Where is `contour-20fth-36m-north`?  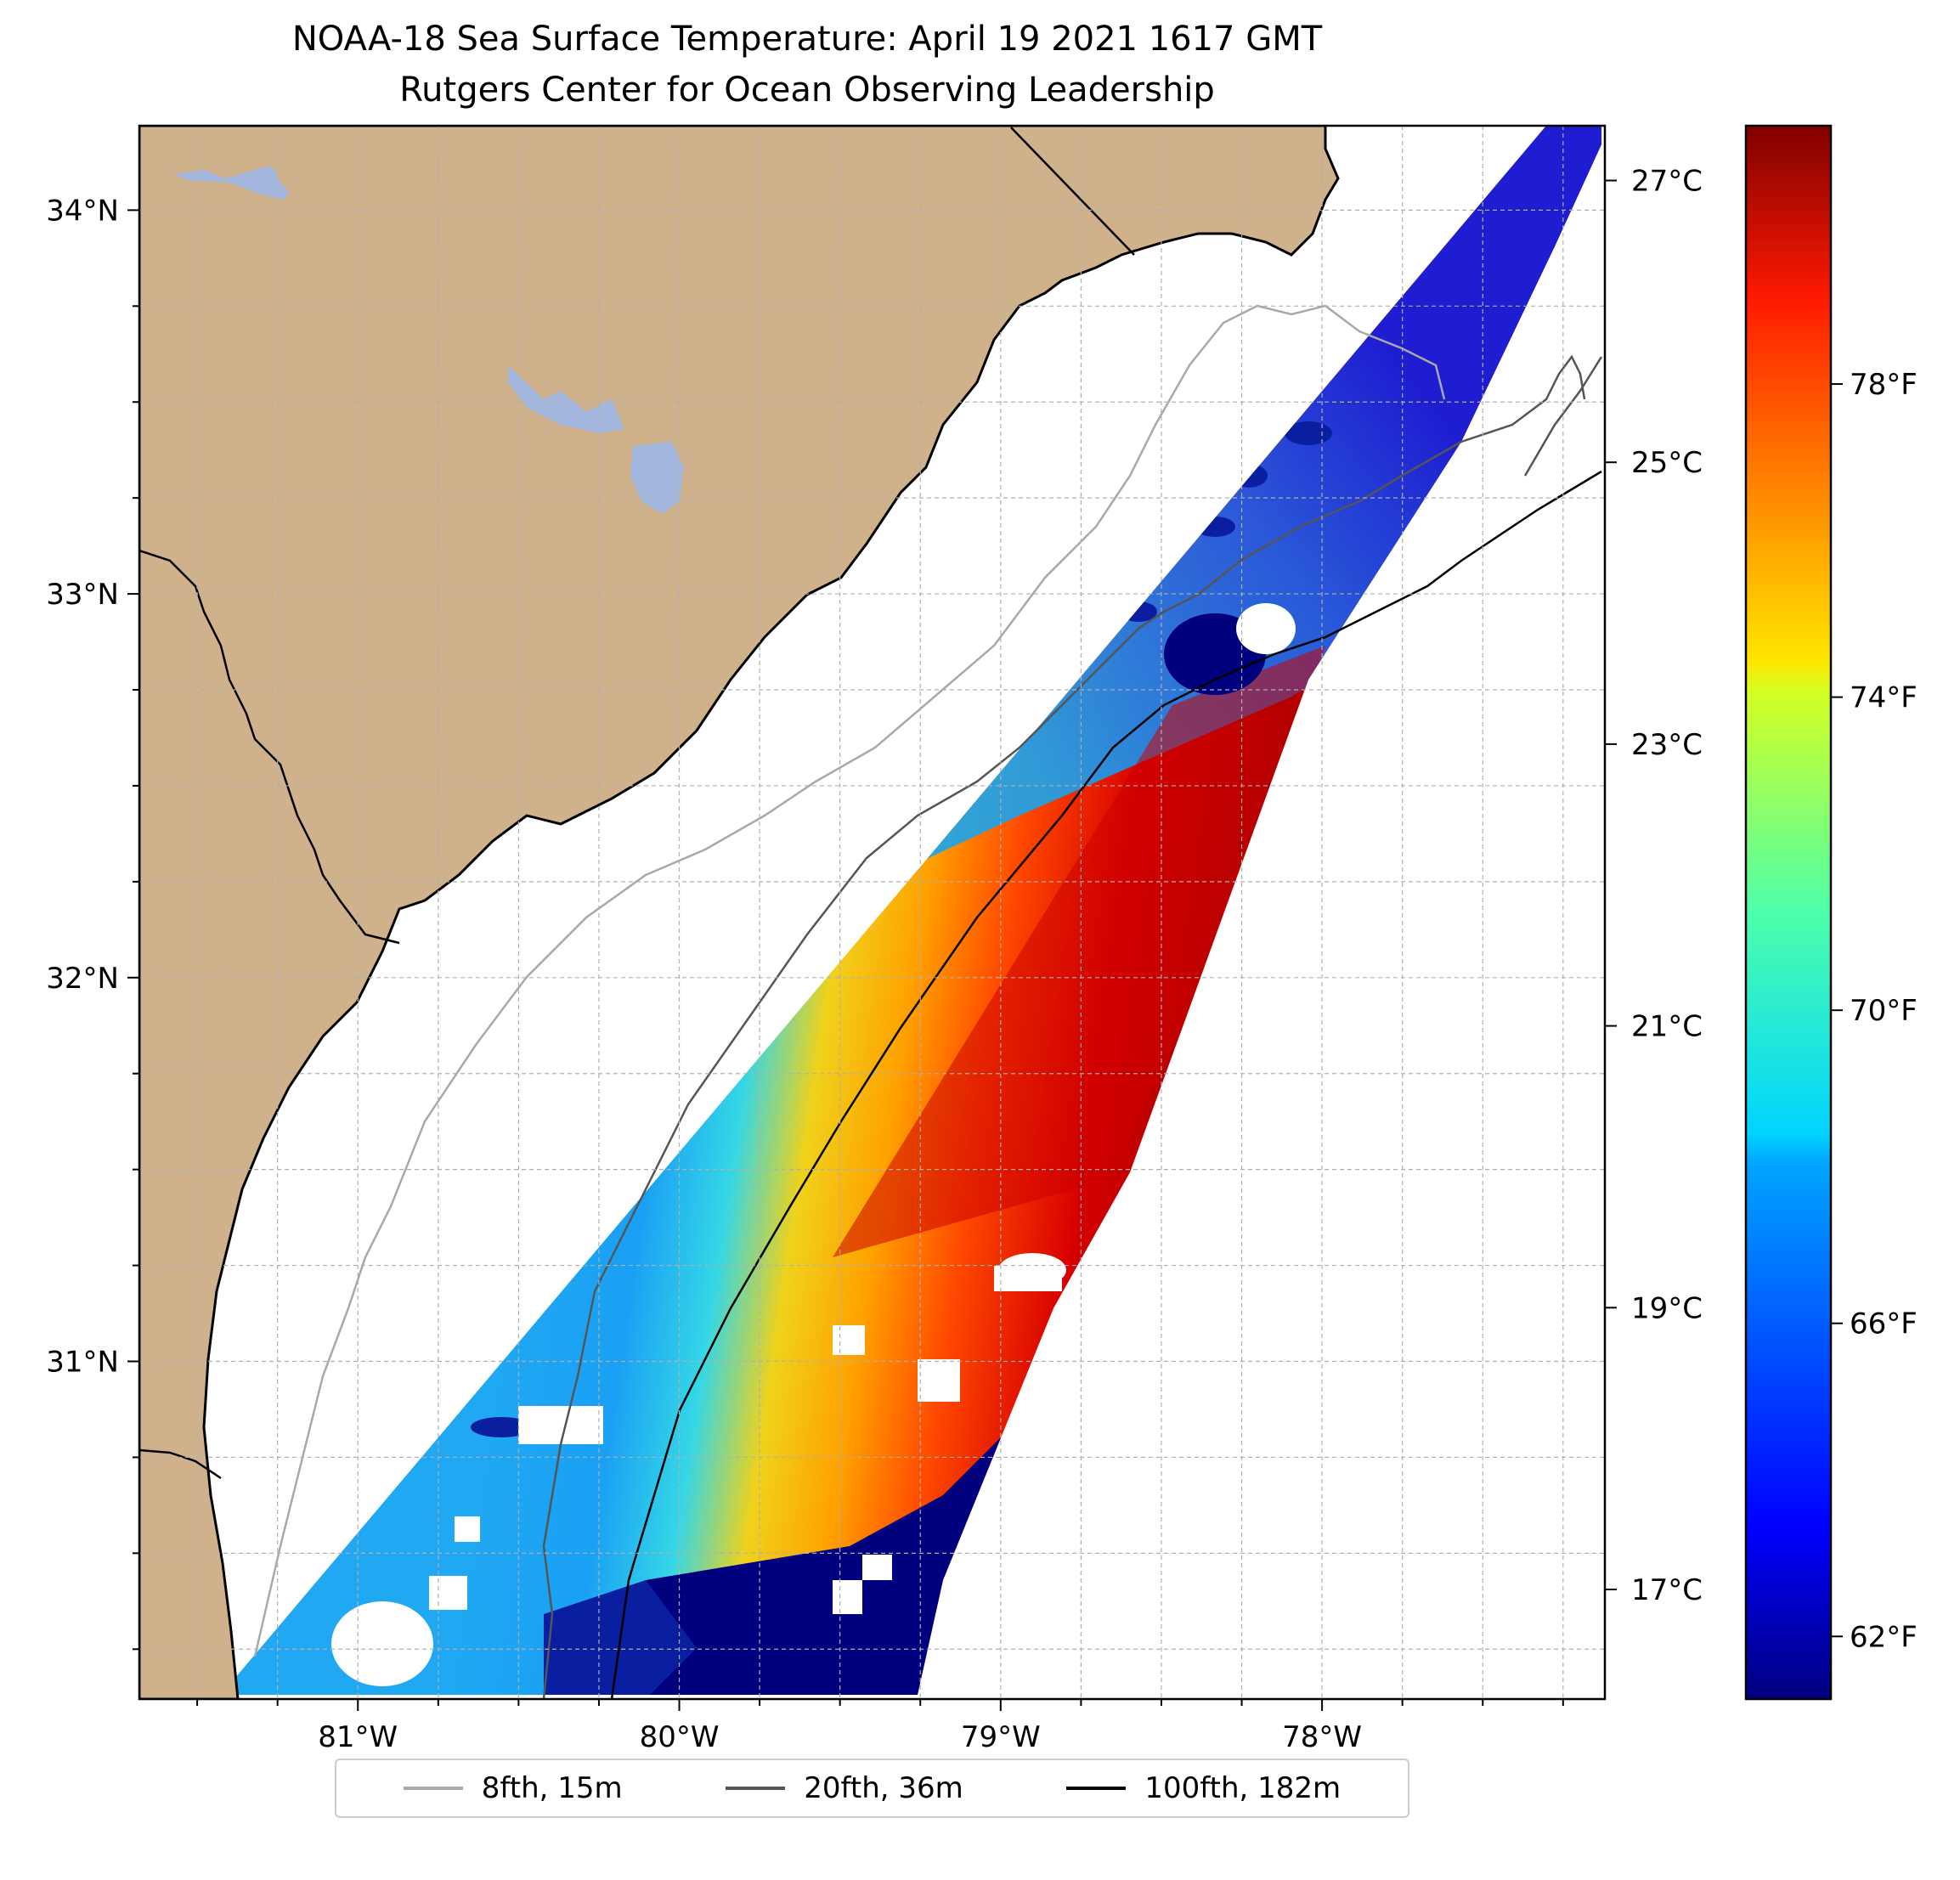
contour-20fth-36m-north is located at coordinates (1563, 416).